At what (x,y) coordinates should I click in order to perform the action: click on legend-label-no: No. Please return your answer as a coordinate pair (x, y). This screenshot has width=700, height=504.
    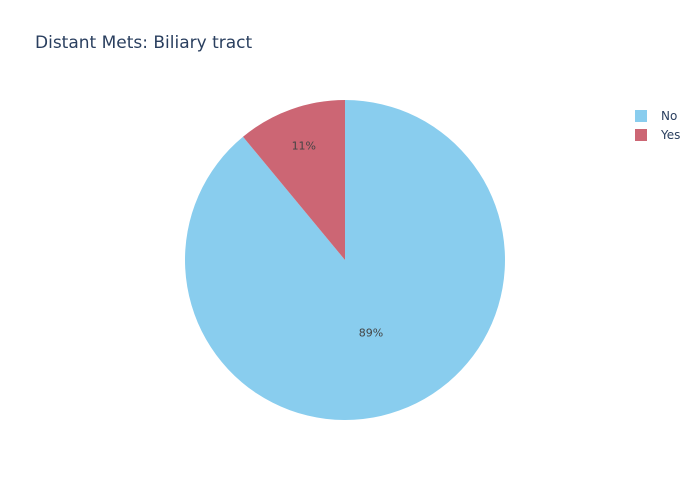
    Looking at the image, I should click on (669, 115).